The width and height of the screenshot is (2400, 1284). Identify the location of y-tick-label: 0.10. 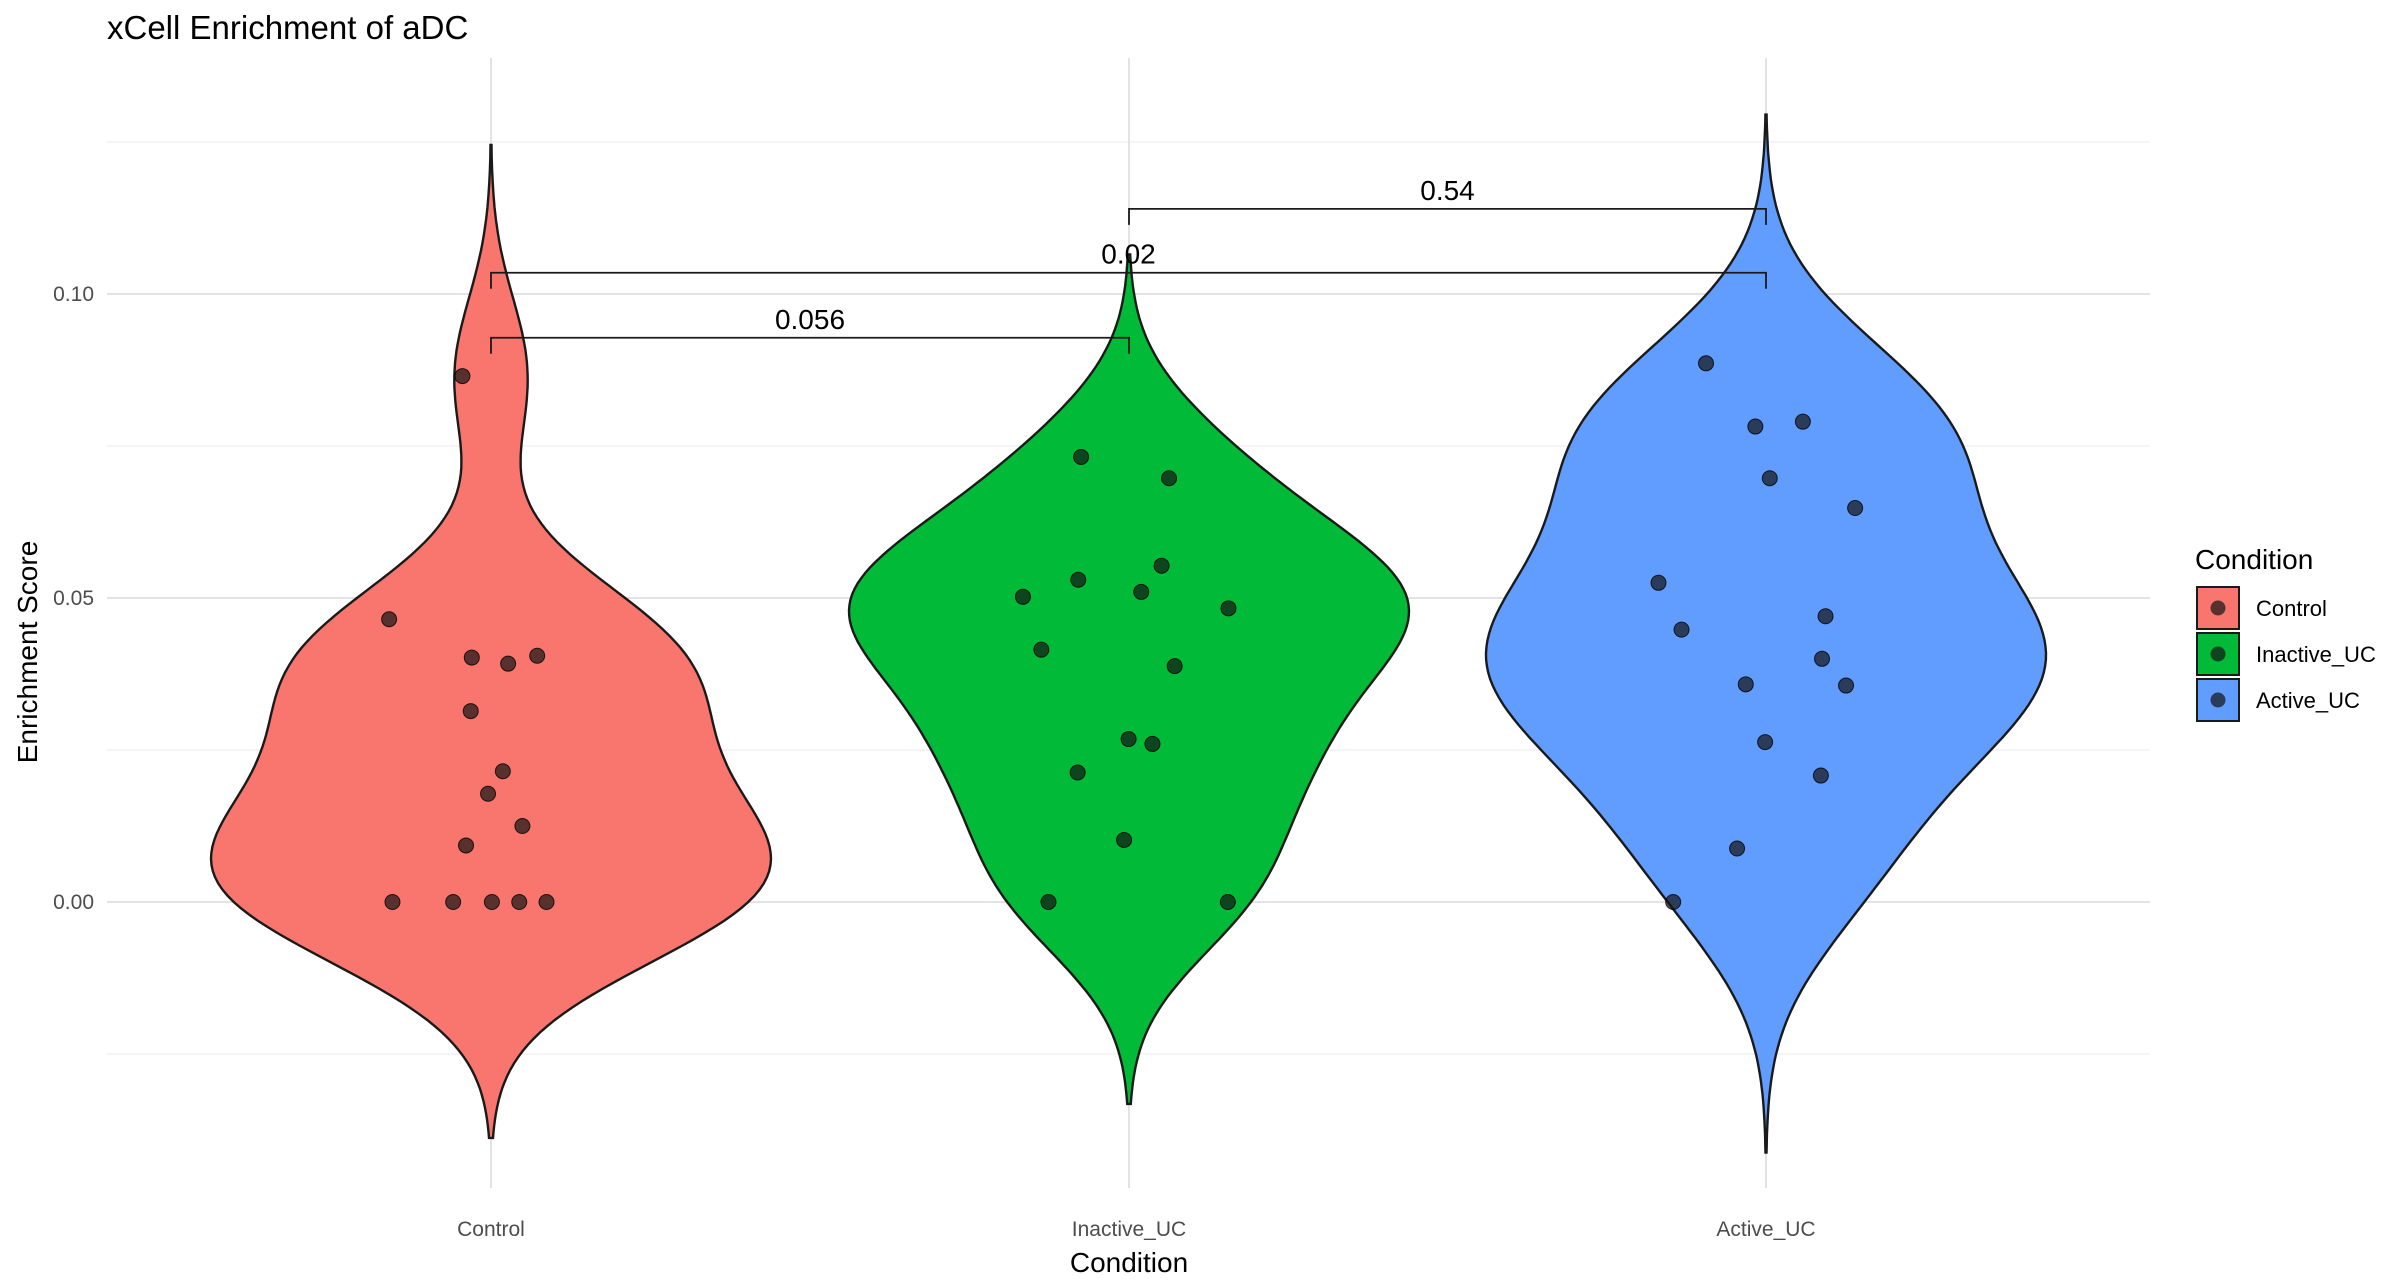
(73, 294).